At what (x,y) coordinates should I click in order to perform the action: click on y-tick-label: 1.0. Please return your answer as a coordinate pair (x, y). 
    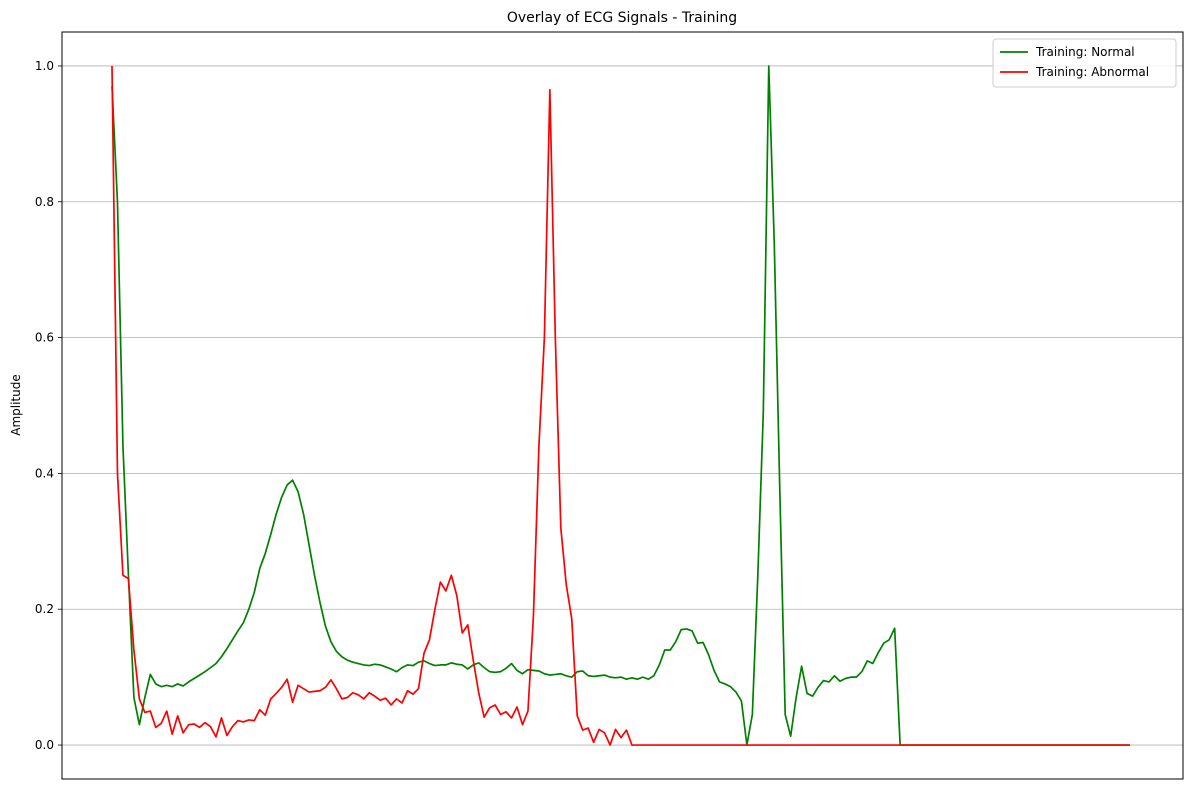
    Looking at the image, I should click on (44, 66).